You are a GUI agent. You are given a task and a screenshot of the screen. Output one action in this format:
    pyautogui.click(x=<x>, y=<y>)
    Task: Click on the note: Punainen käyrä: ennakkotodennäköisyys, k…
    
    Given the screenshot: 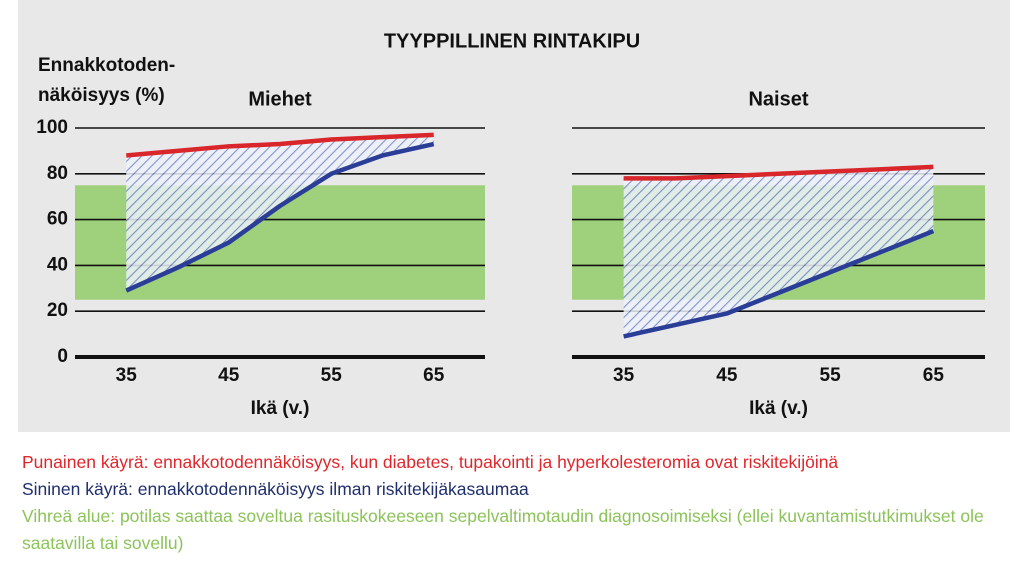 What is the action you would take?
    pyautogui.click(x=430, y=462)
    